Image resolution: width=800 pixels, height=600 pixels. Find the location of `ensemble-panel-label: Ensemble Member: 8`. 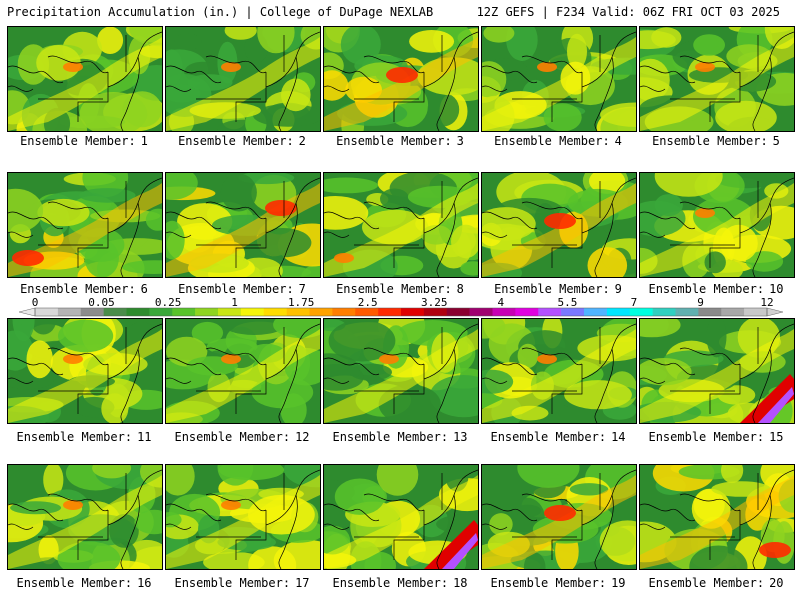

ensemble-panel-label: Ensemble Member: 8 is located at coordinates (400, 289).